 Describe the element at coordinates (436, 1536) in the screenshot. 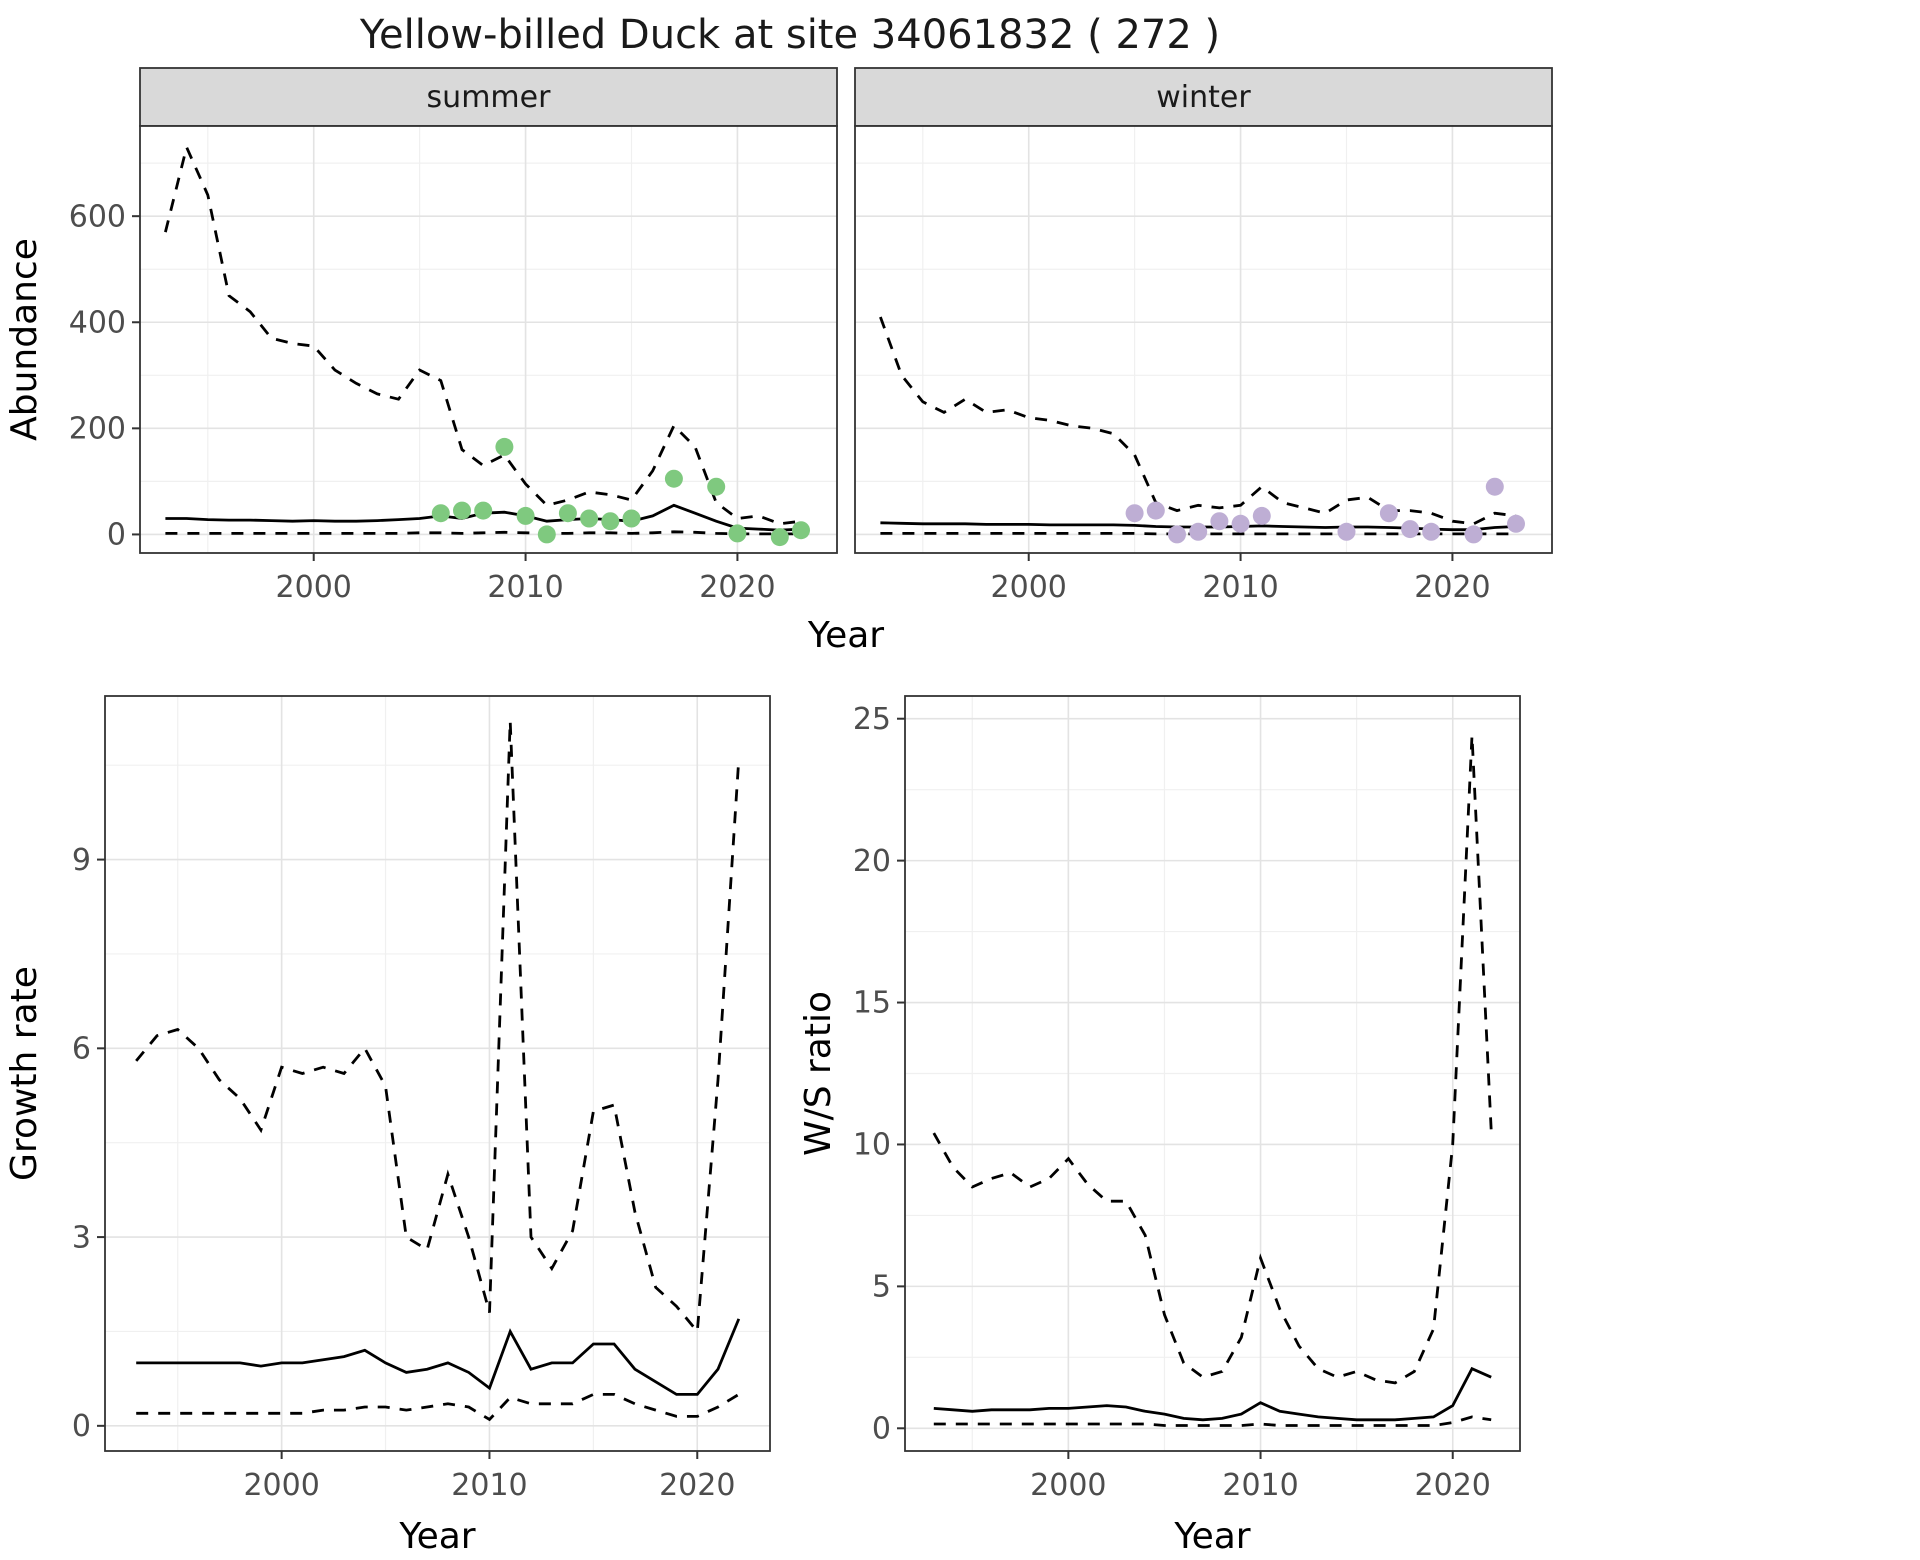

I see `growth-rate-x-axis-label: Year` at that location.